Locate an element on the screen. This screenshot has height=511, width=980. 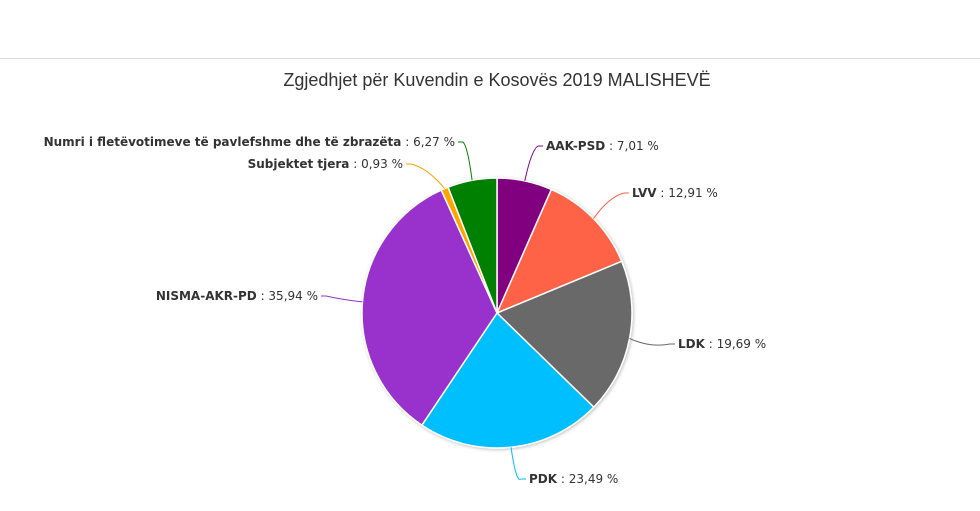
connector-subjektet-tjera is located at coordinates (425, 176).